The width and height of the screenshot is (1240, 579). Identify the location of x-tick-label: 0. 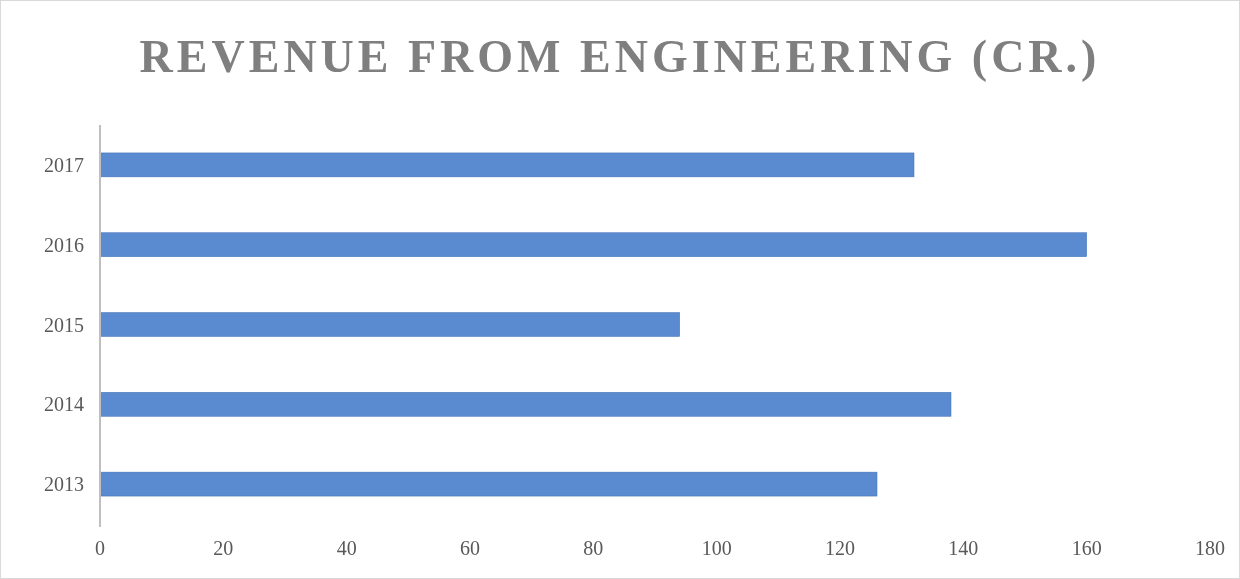
(100, 548).